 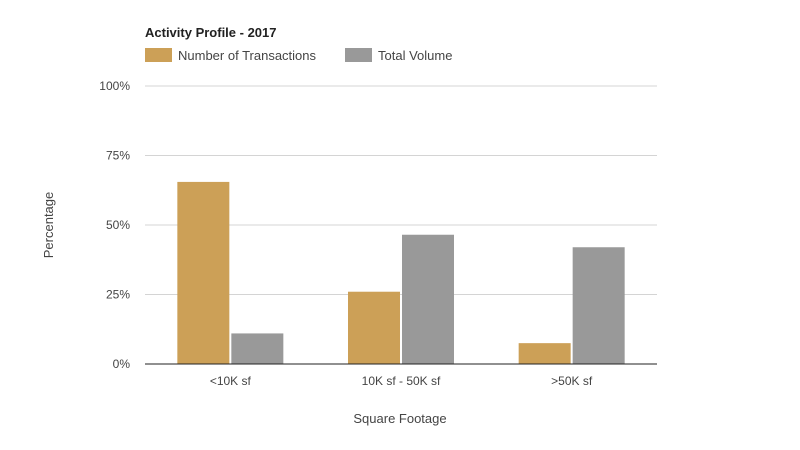 What do you see at coordinates (399, 418) in the screenshot?
I see `x-axis-title: Square Footage` at bounding box center [399, 418].